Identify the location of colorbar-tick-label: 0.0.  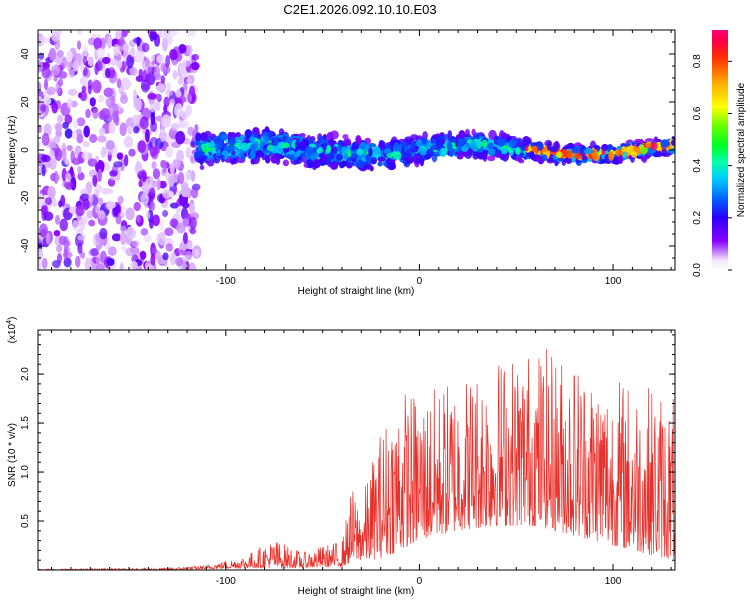
(697, 270).